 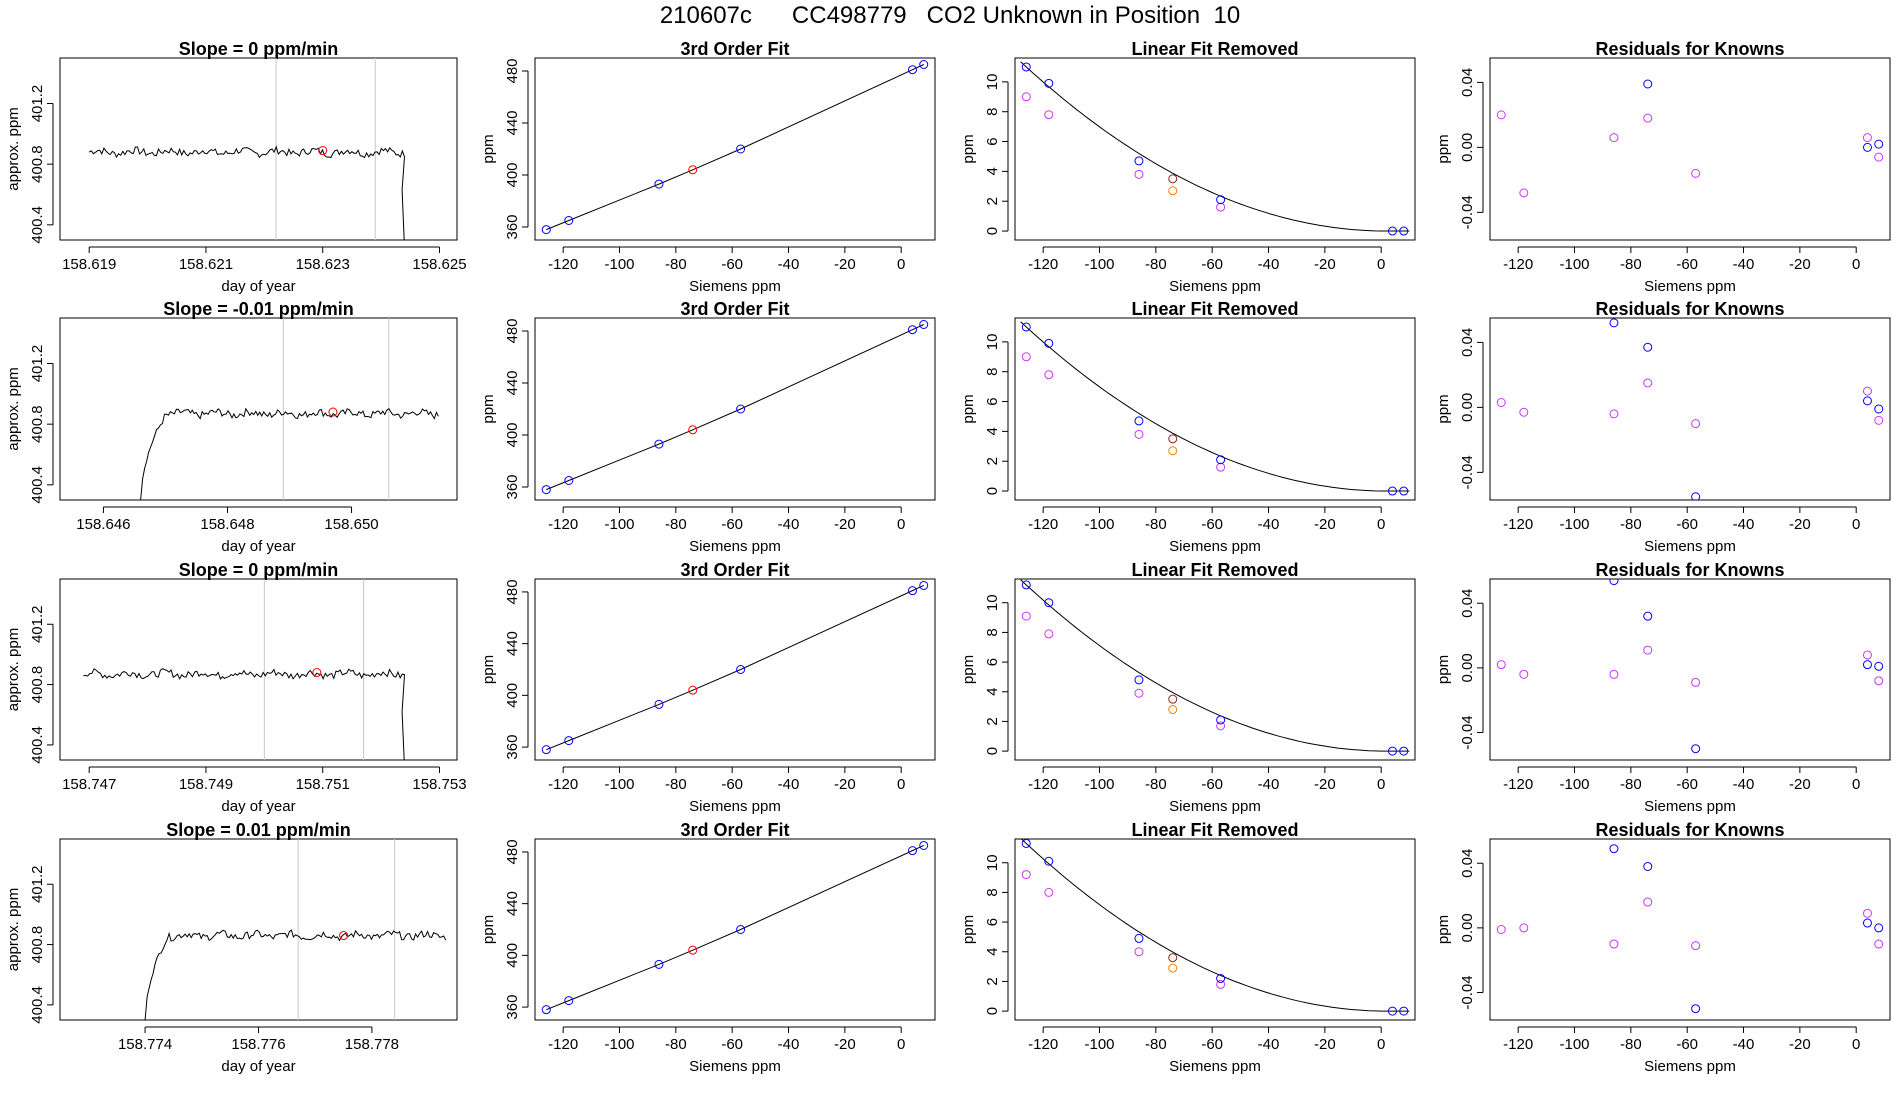 What do you see at coordinates (258, 309) in the screenshot?
I see `panel-title: Slope = -0.01 ppm/min` at bounding box center [258, 309].